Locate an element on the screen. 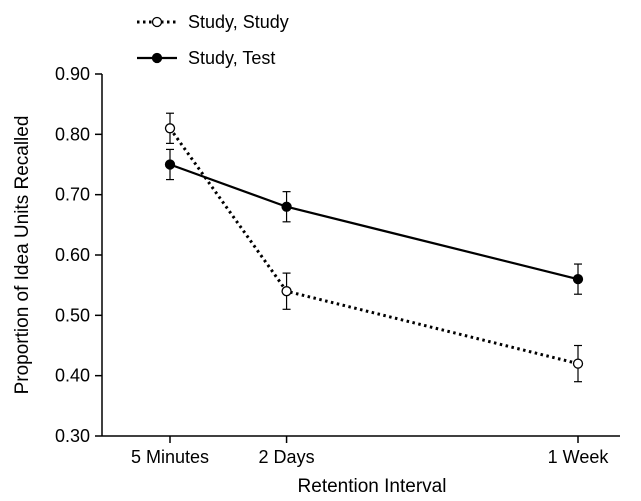 This screenshot has width=641, height=501. legend-label: Study, Study is located at coordinates (238, 22).